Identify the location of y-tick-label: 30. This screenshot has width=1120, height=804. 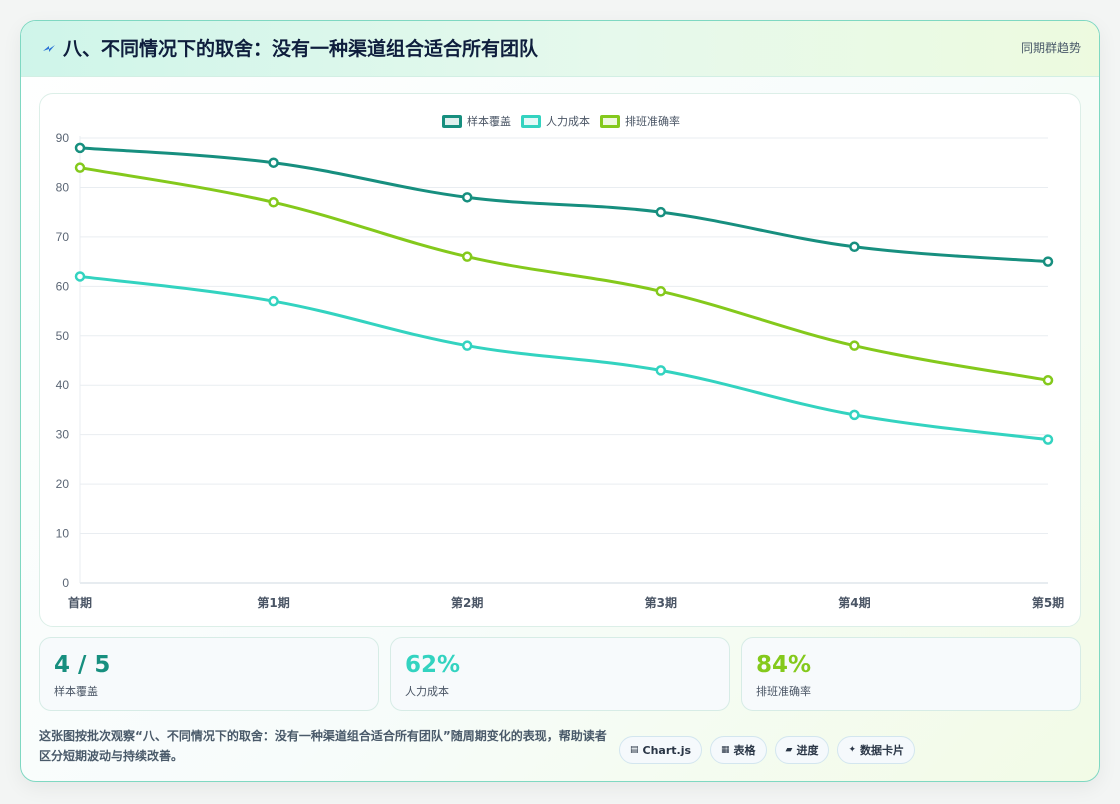
(63, 435).